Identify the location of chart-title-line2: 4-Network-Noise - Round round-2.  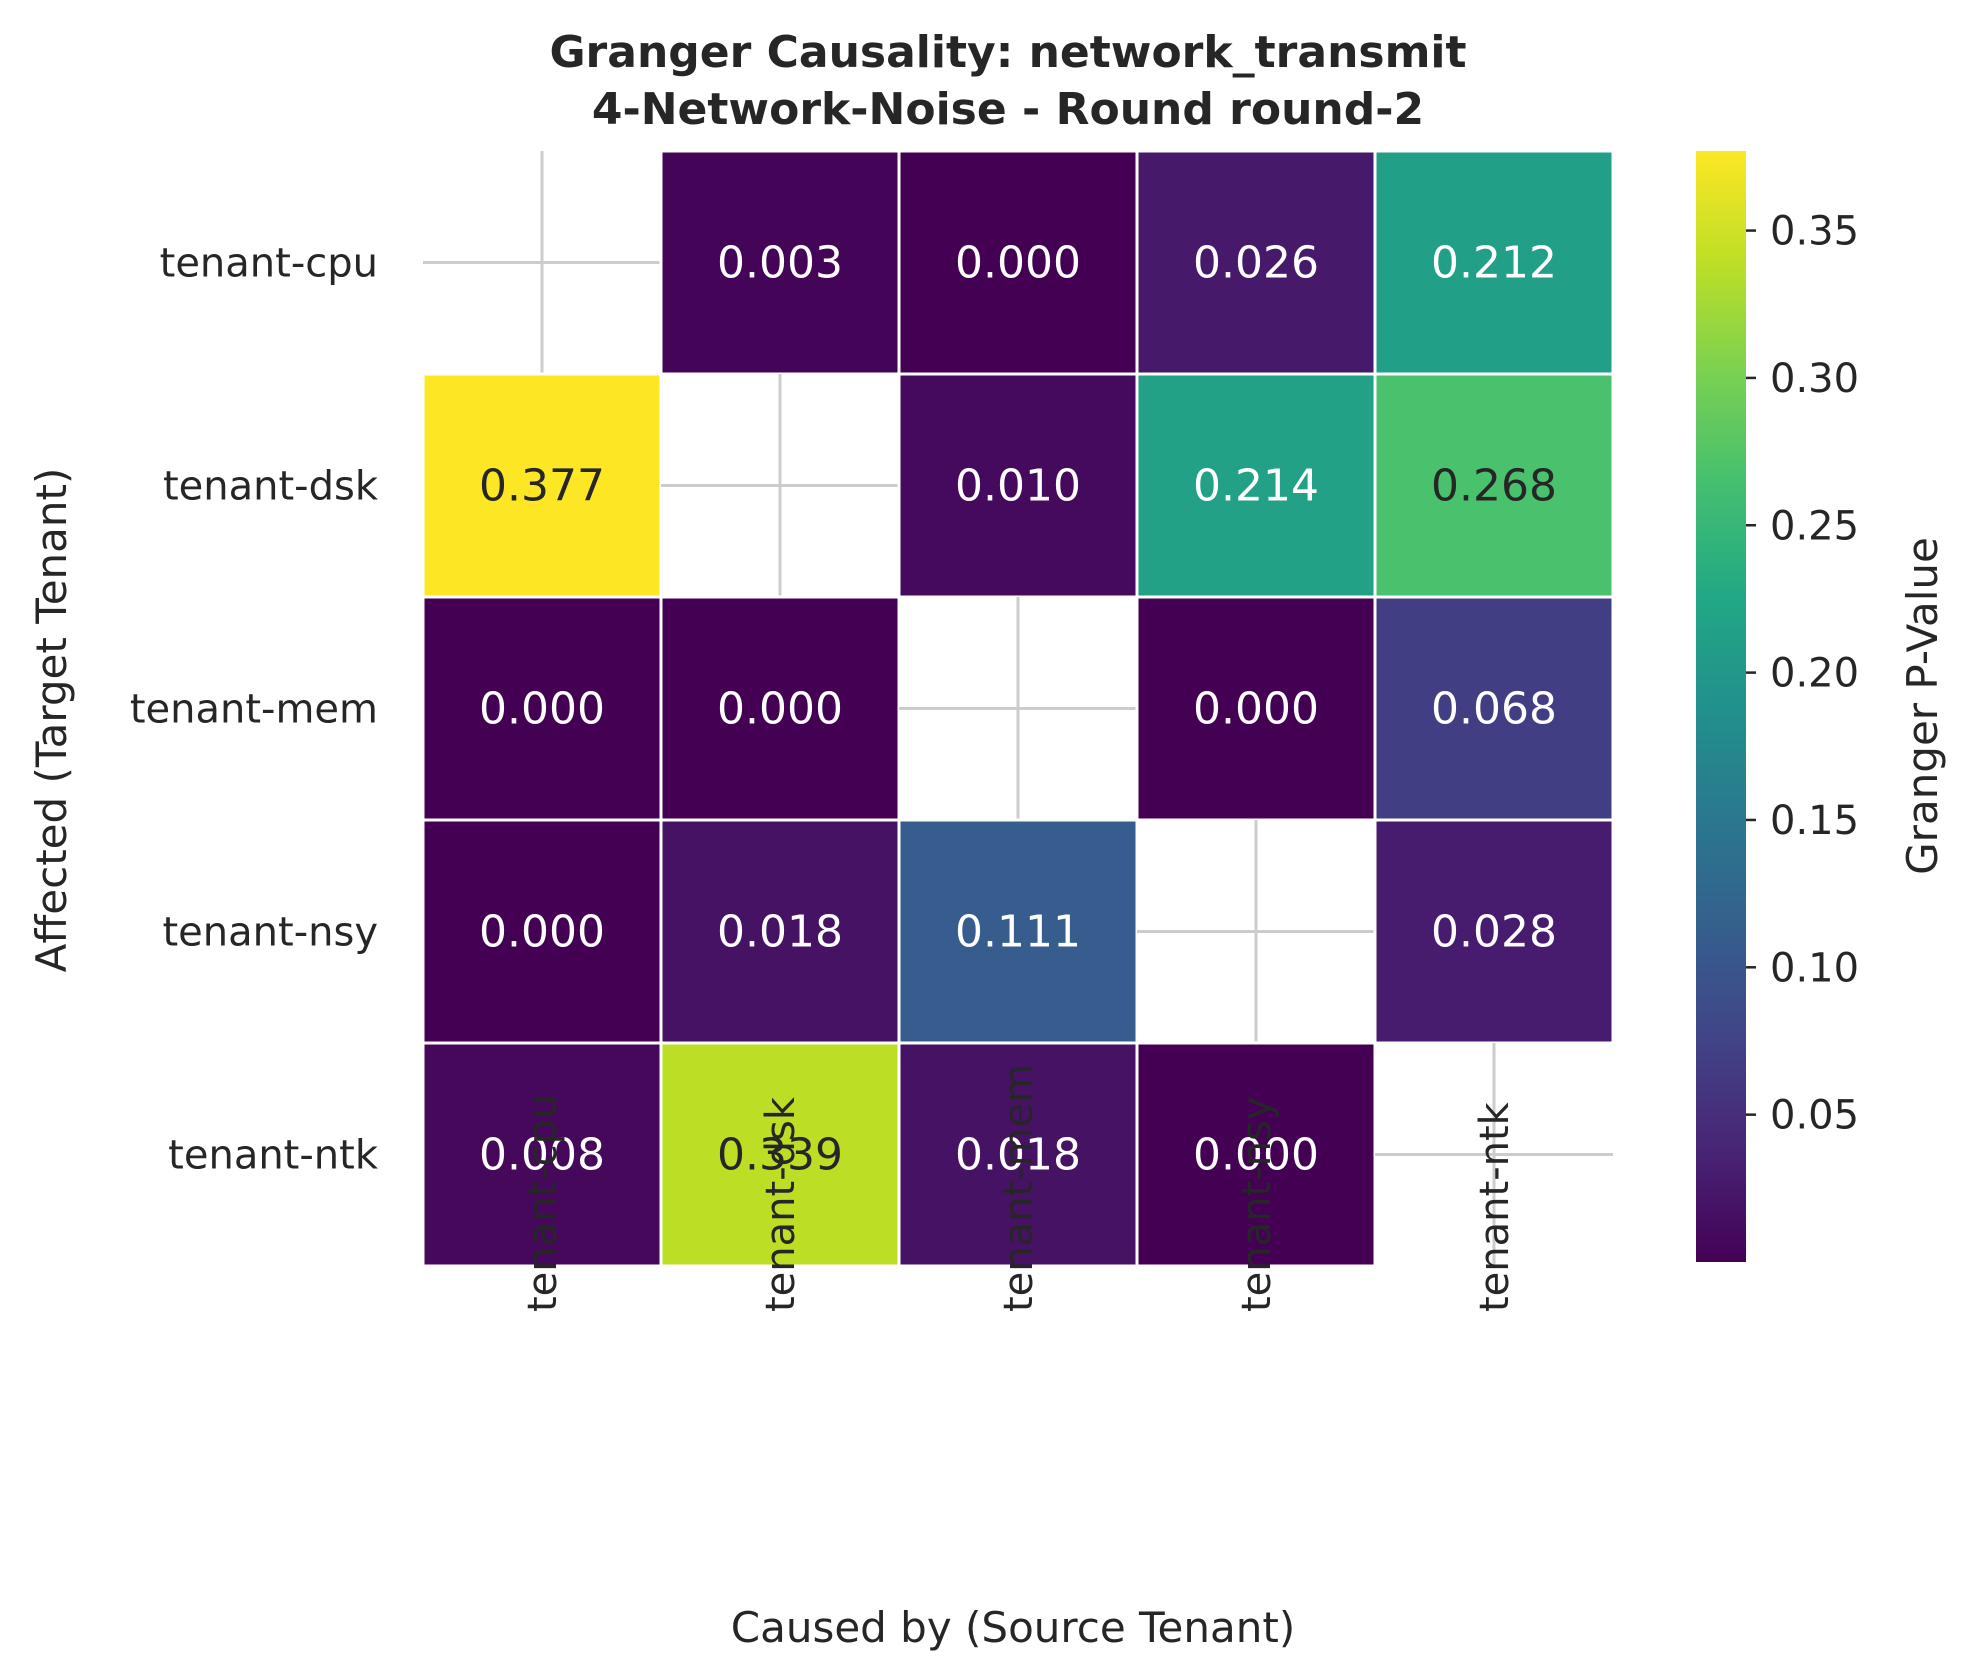
(1008, 109).